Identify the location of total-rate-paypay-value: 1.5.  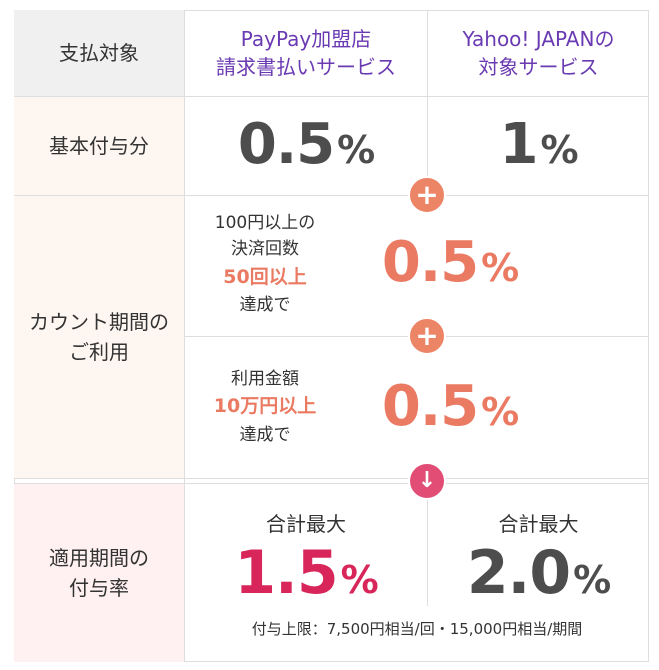
(286, 573).